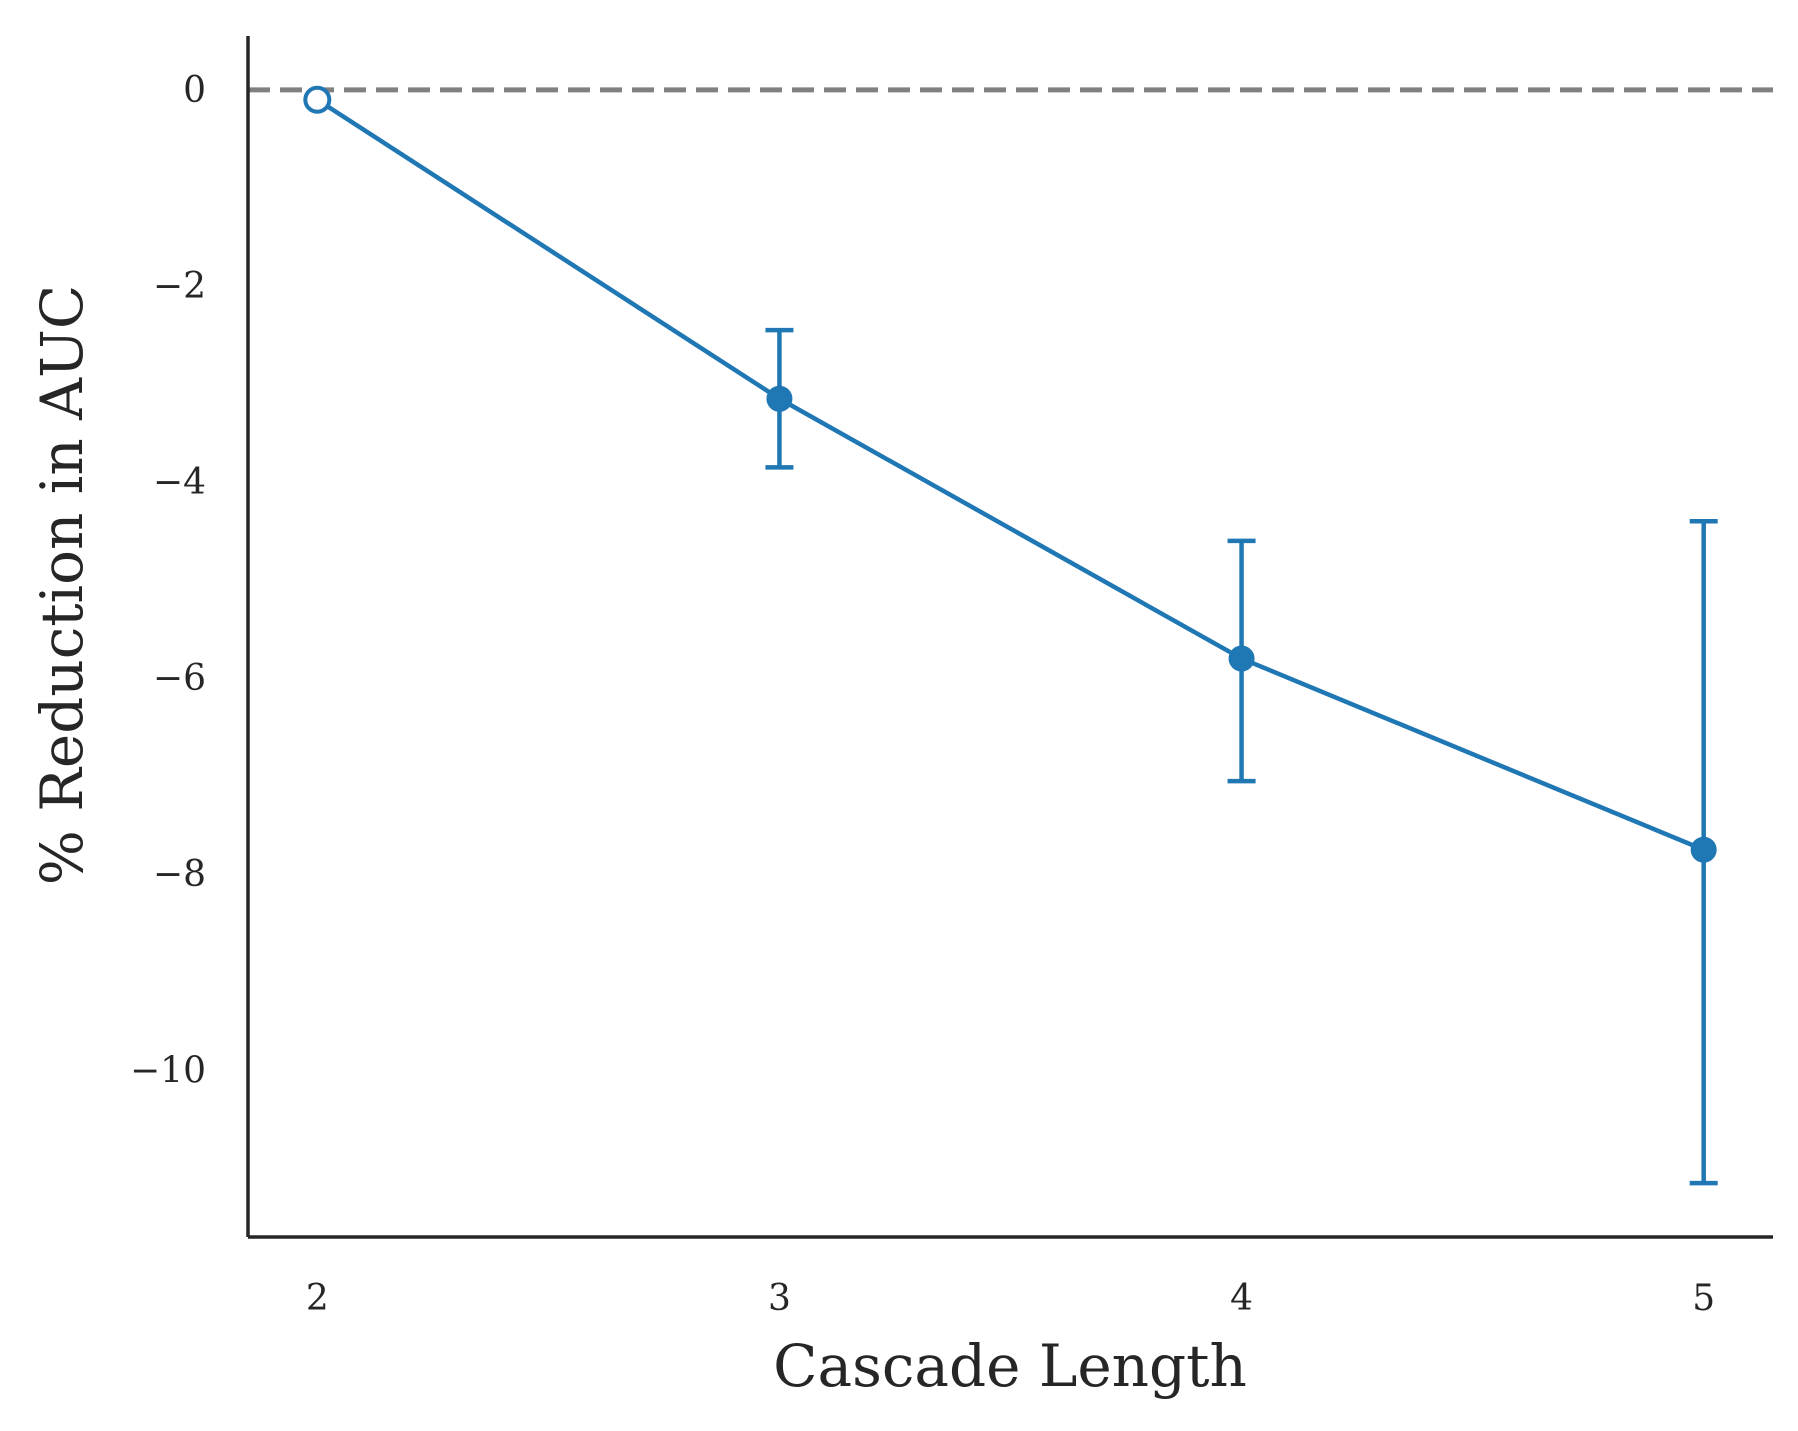 Image resolution: width=1798 pixels, height=1431 pixels. I want to click on y-tick-label--2: −2, so click(179, 286).